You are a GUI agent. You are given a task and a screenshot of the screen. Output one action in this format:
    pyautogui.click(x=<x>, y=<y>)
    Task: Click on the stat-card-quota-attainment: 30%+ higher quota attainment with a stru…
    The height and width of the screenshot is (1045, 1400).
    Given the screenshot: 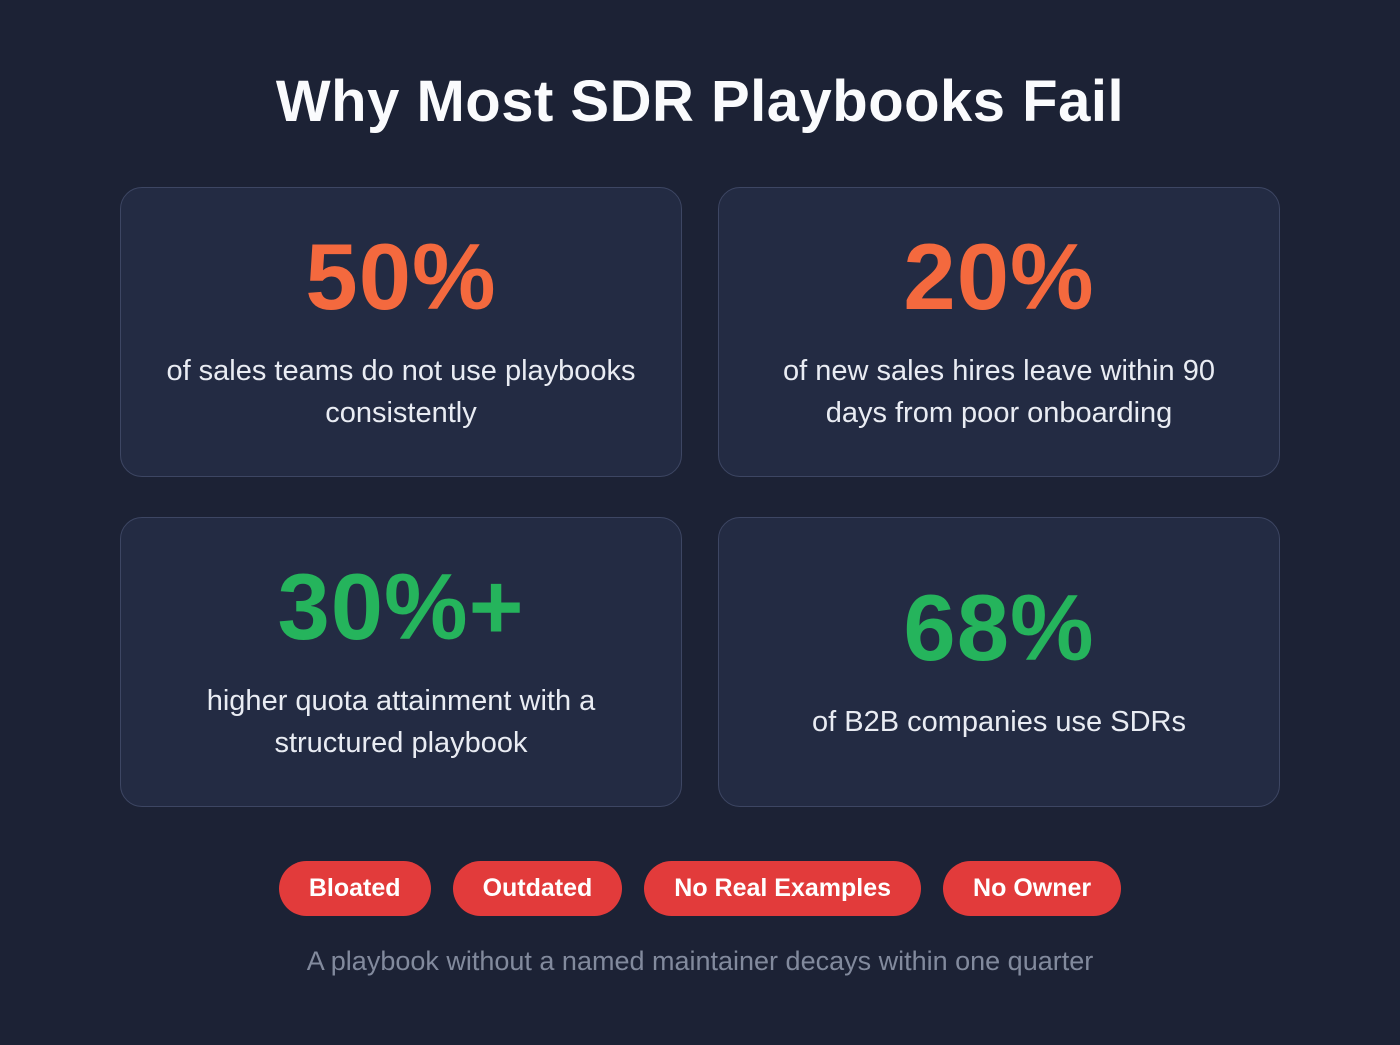 What is the action you would take?
    pyautogui.click(x=401, y=662)
    